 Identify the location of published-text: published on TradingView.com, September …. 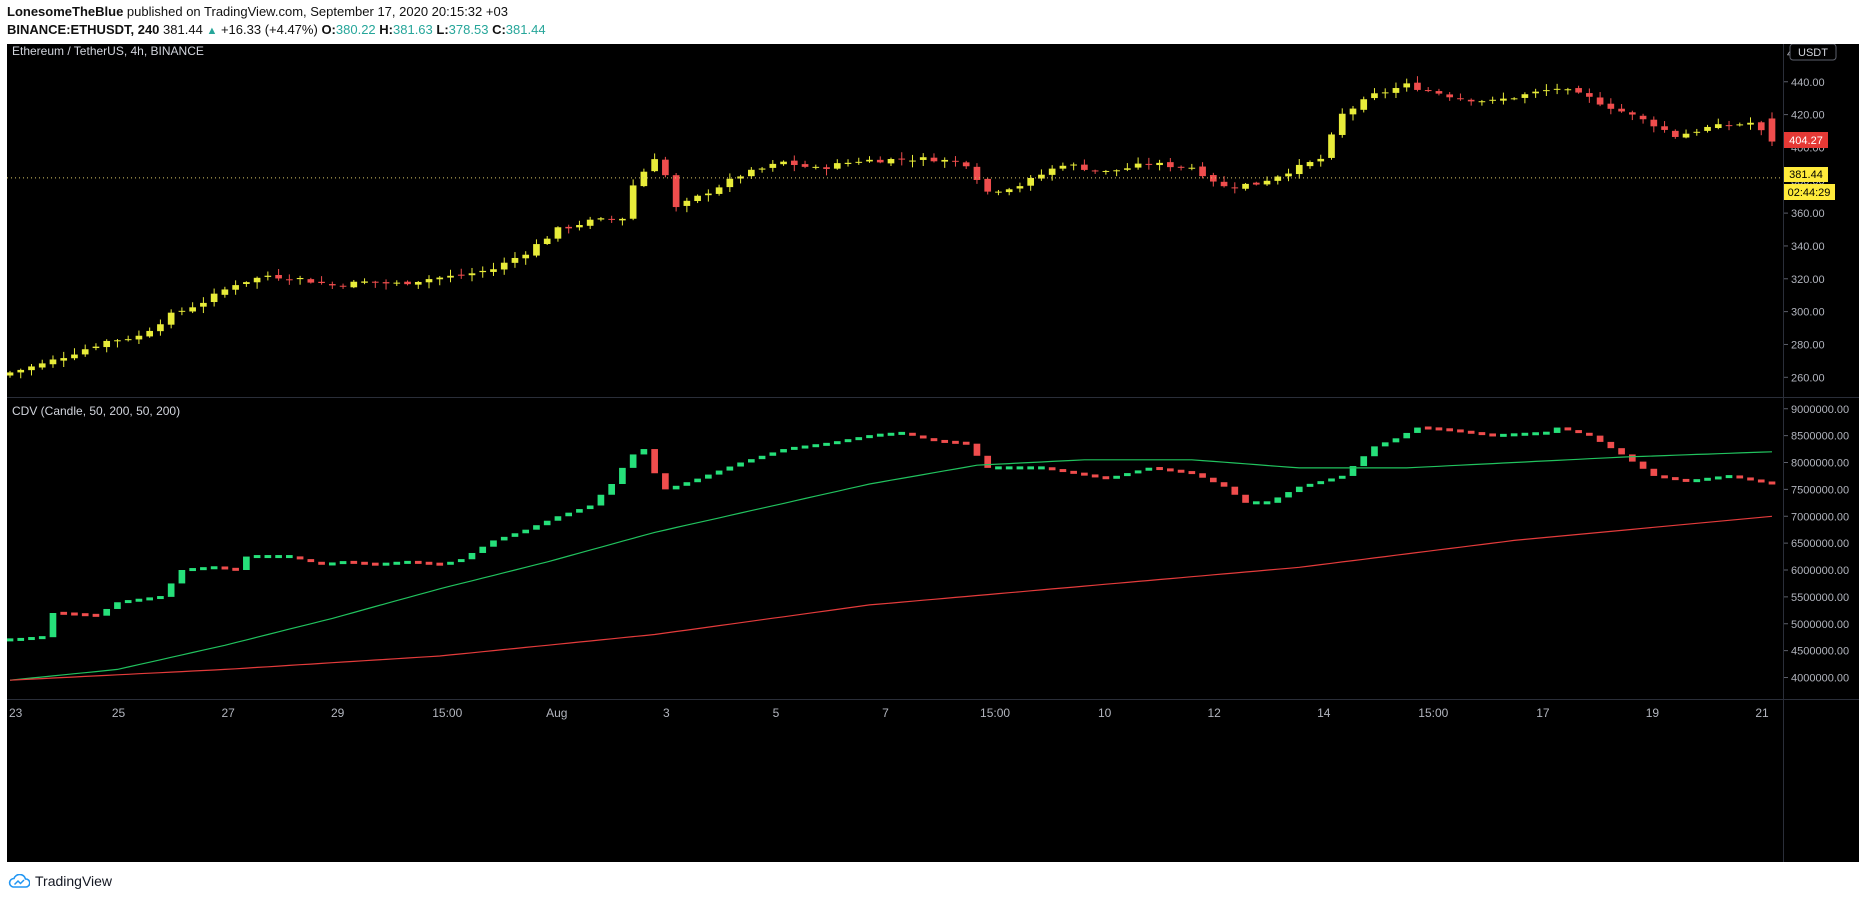
(317, 11).